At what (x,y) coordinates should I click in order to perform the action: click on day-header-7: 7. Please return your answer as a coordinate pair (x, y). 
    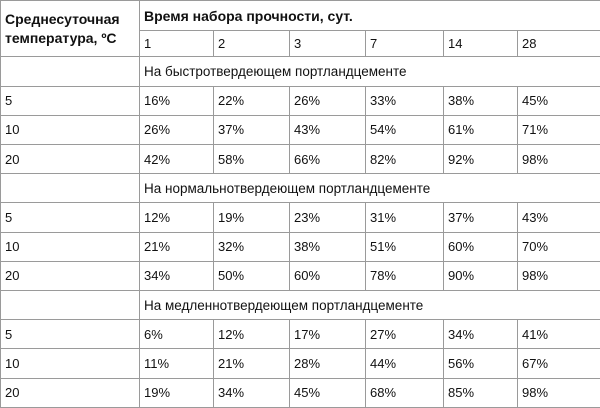
    Looking at the image, I should click on (404, 44).